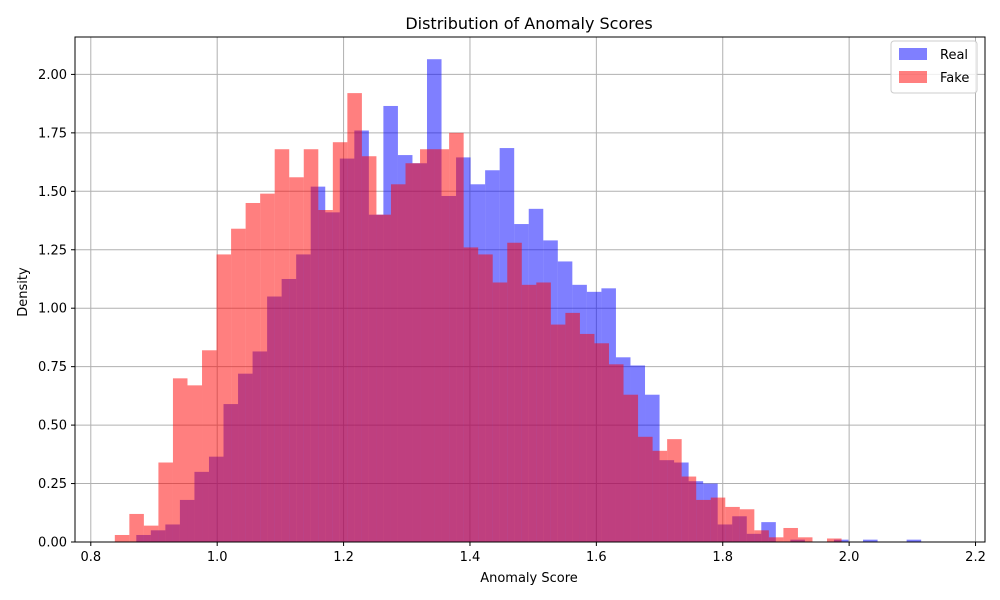 Image resolution: width=1000 pixels, height=600 pixels. Describe the element at coordinates (52, 543) in the screenshot. I see `y-tick-label: 0.00` at that location.